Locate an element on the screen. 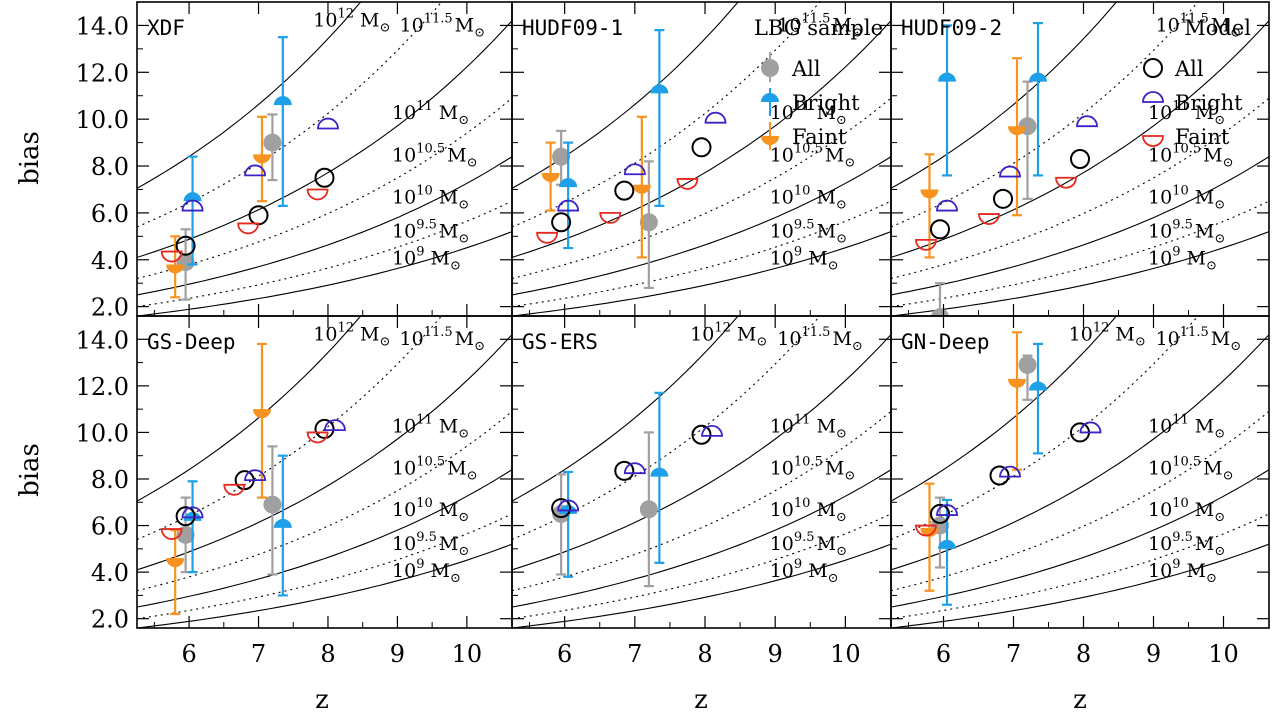  x-axis-title-3: z is located at coordinates (1080, 700).